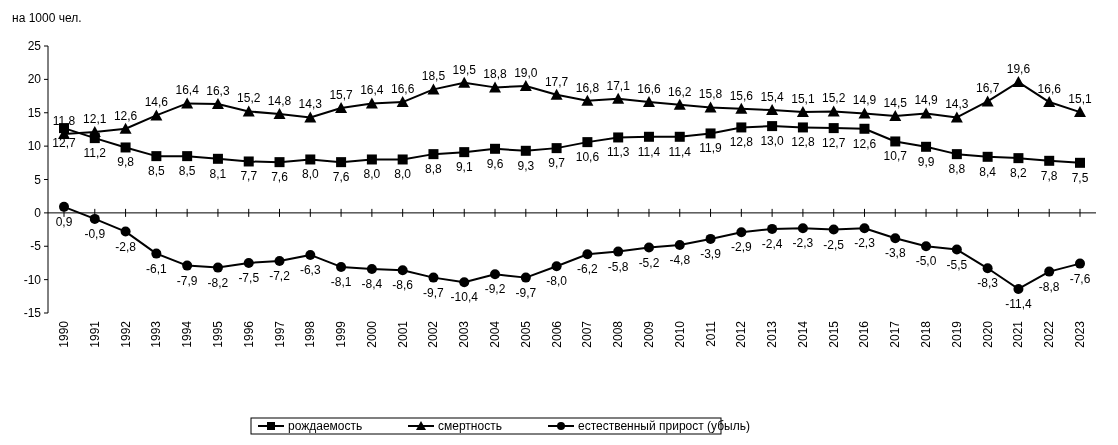 This screenshot has height=445, width=1118. I want to click on data-label: 16,8, so click(587, 87).